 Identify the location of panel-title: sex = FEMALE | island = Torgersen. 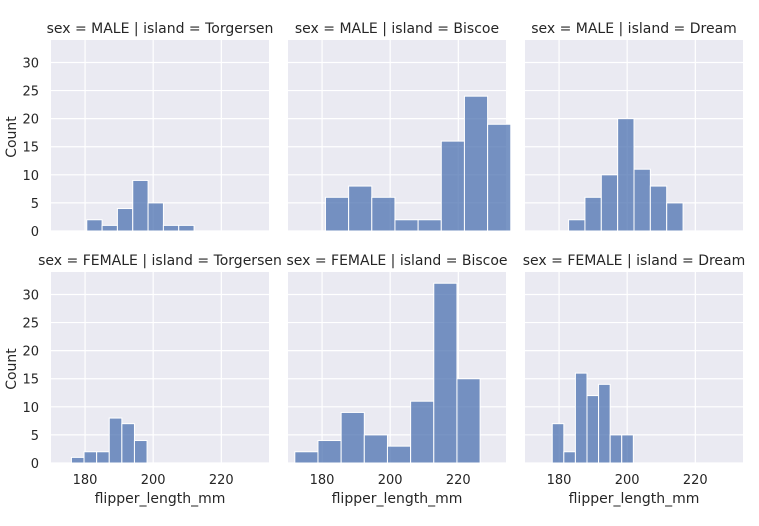
(160, 261).